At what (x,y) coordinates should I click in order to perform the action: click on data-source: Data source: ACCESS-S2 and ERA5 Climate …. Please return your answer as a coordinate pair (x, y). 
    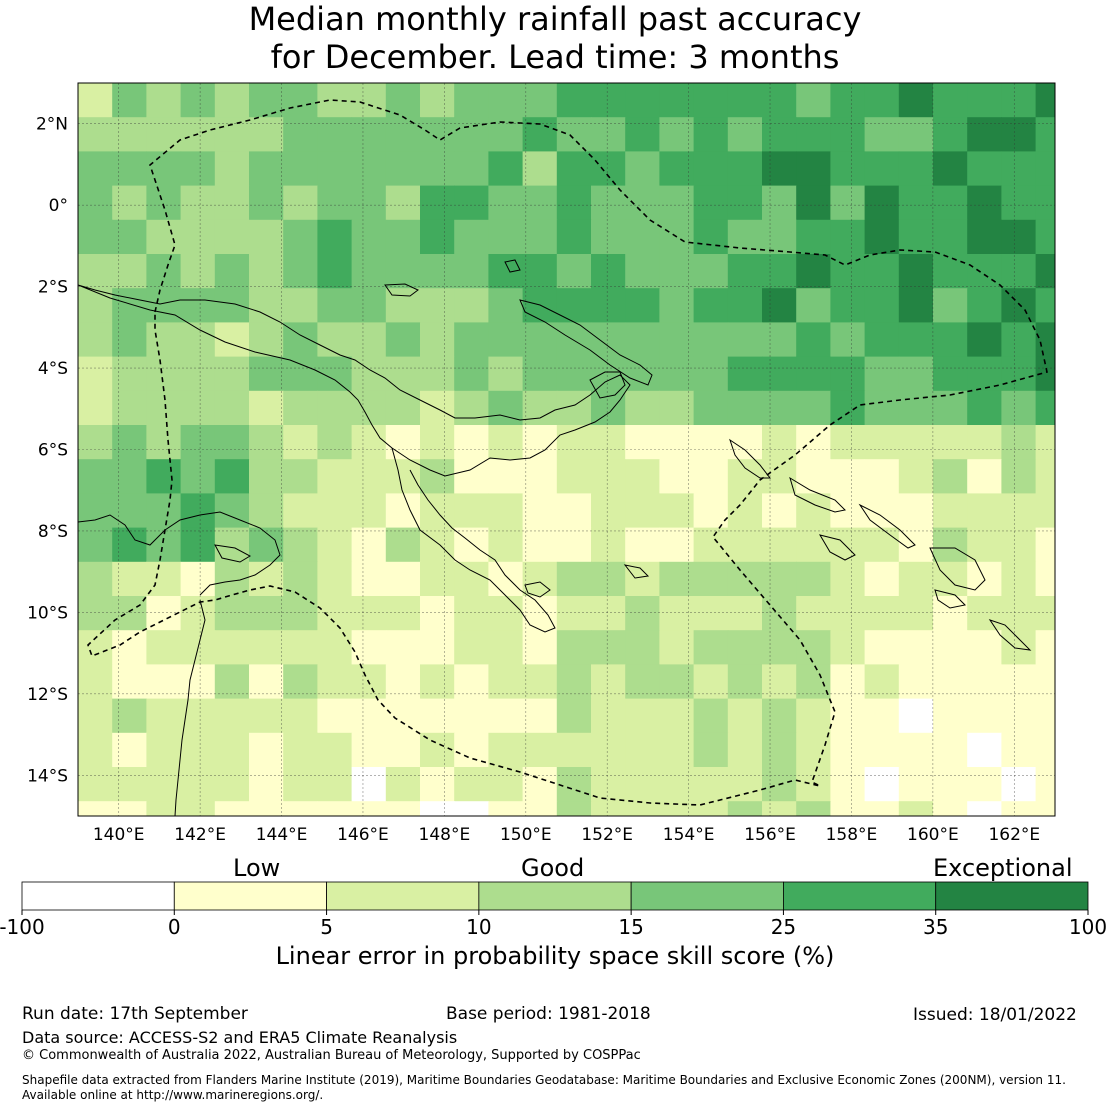
    Looking at the image, I should click on (240, 1037).